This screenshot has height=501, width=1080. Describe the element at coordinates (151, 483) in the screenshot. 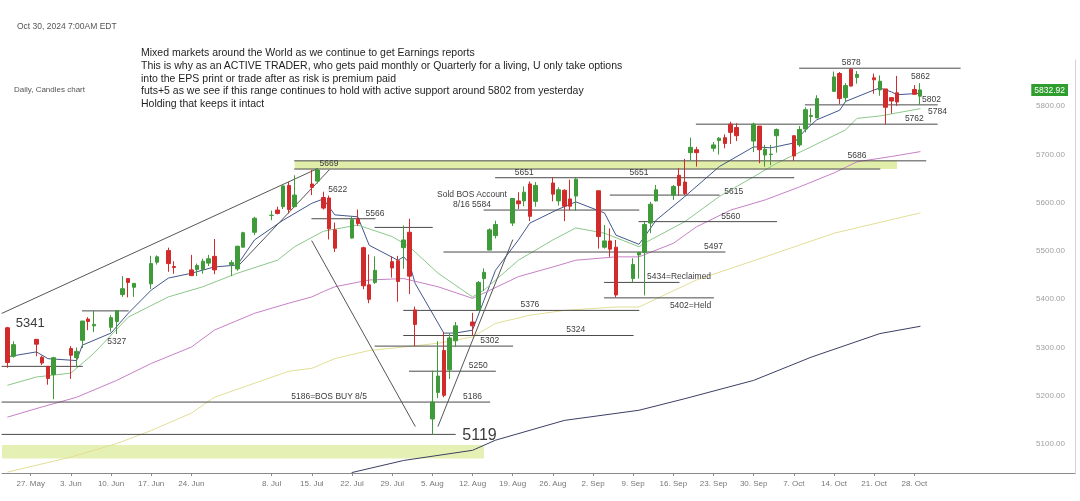

I see `x-tick-label: 17. Jun` at that location.